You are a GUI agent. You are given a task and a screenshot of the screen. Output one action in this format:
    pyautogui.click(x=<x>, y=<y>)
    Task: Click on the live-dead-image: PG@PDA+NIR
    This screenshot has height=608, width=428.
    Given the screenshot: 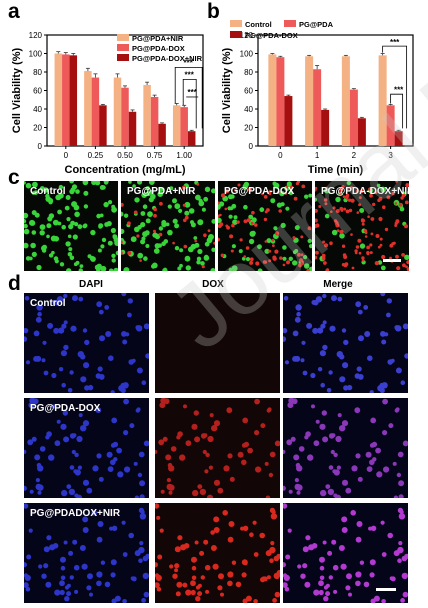 What is the action you would take?
    pyautogui.click(x=168, y=226)
    